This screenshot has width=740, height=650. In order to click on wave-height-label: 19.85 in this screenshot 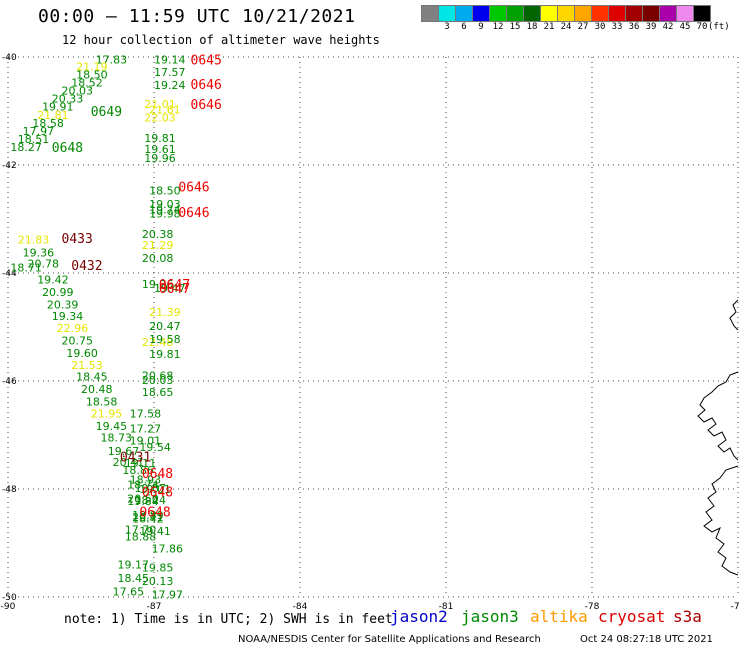, I will do `click(158, 567)`.